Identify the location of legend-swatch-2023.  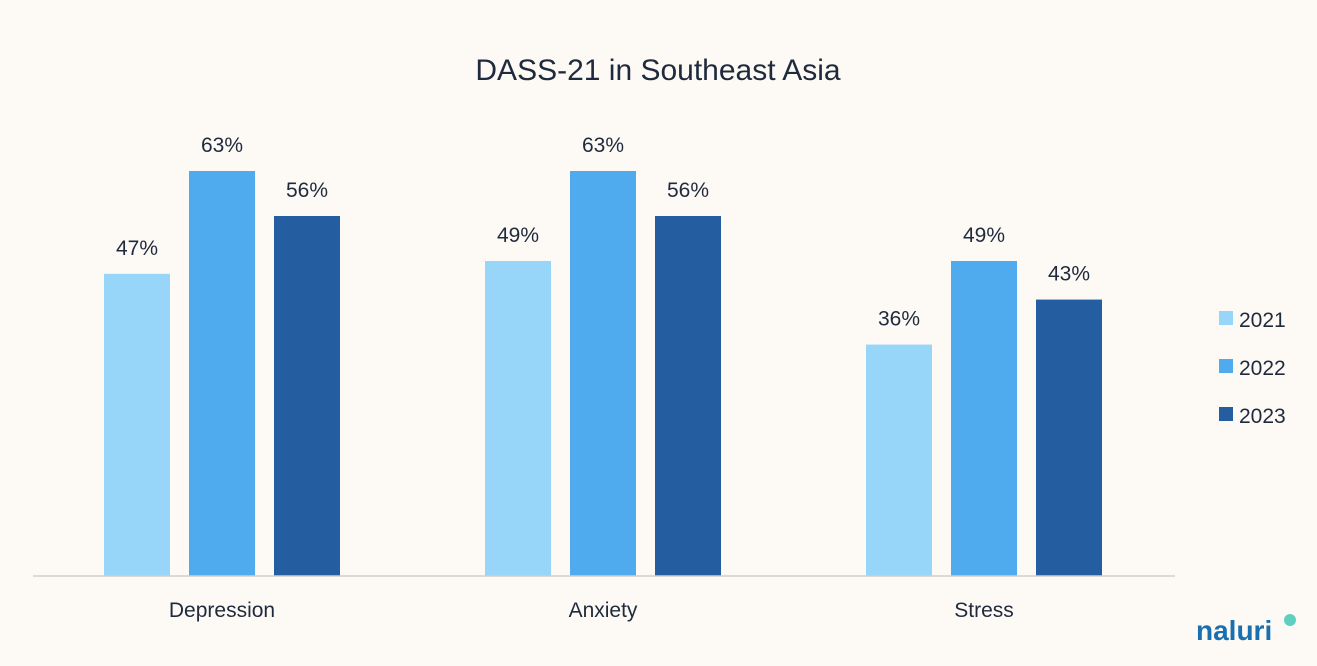
(1226, 414).